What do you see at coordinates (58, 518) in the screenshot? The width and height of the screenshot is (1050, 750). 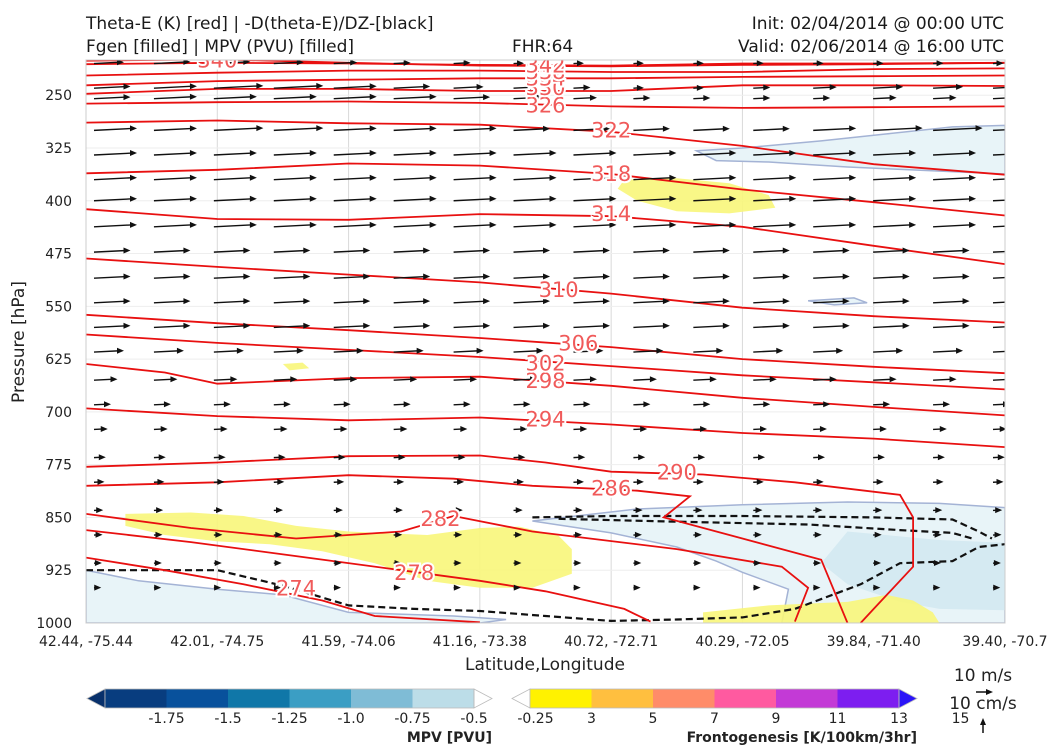 I see `y-tick-label: 850` at bounding box center [58, 518].